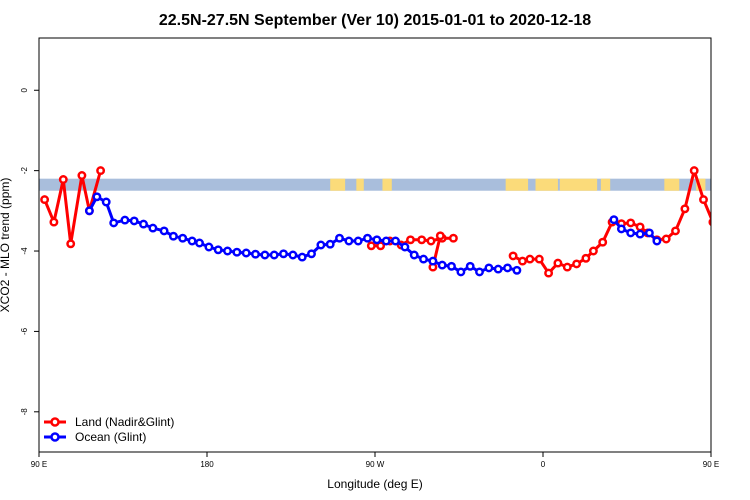 The image size is (750, 500). I want to click on x-axis-label: Longitude (deg E), so click(374, 484).